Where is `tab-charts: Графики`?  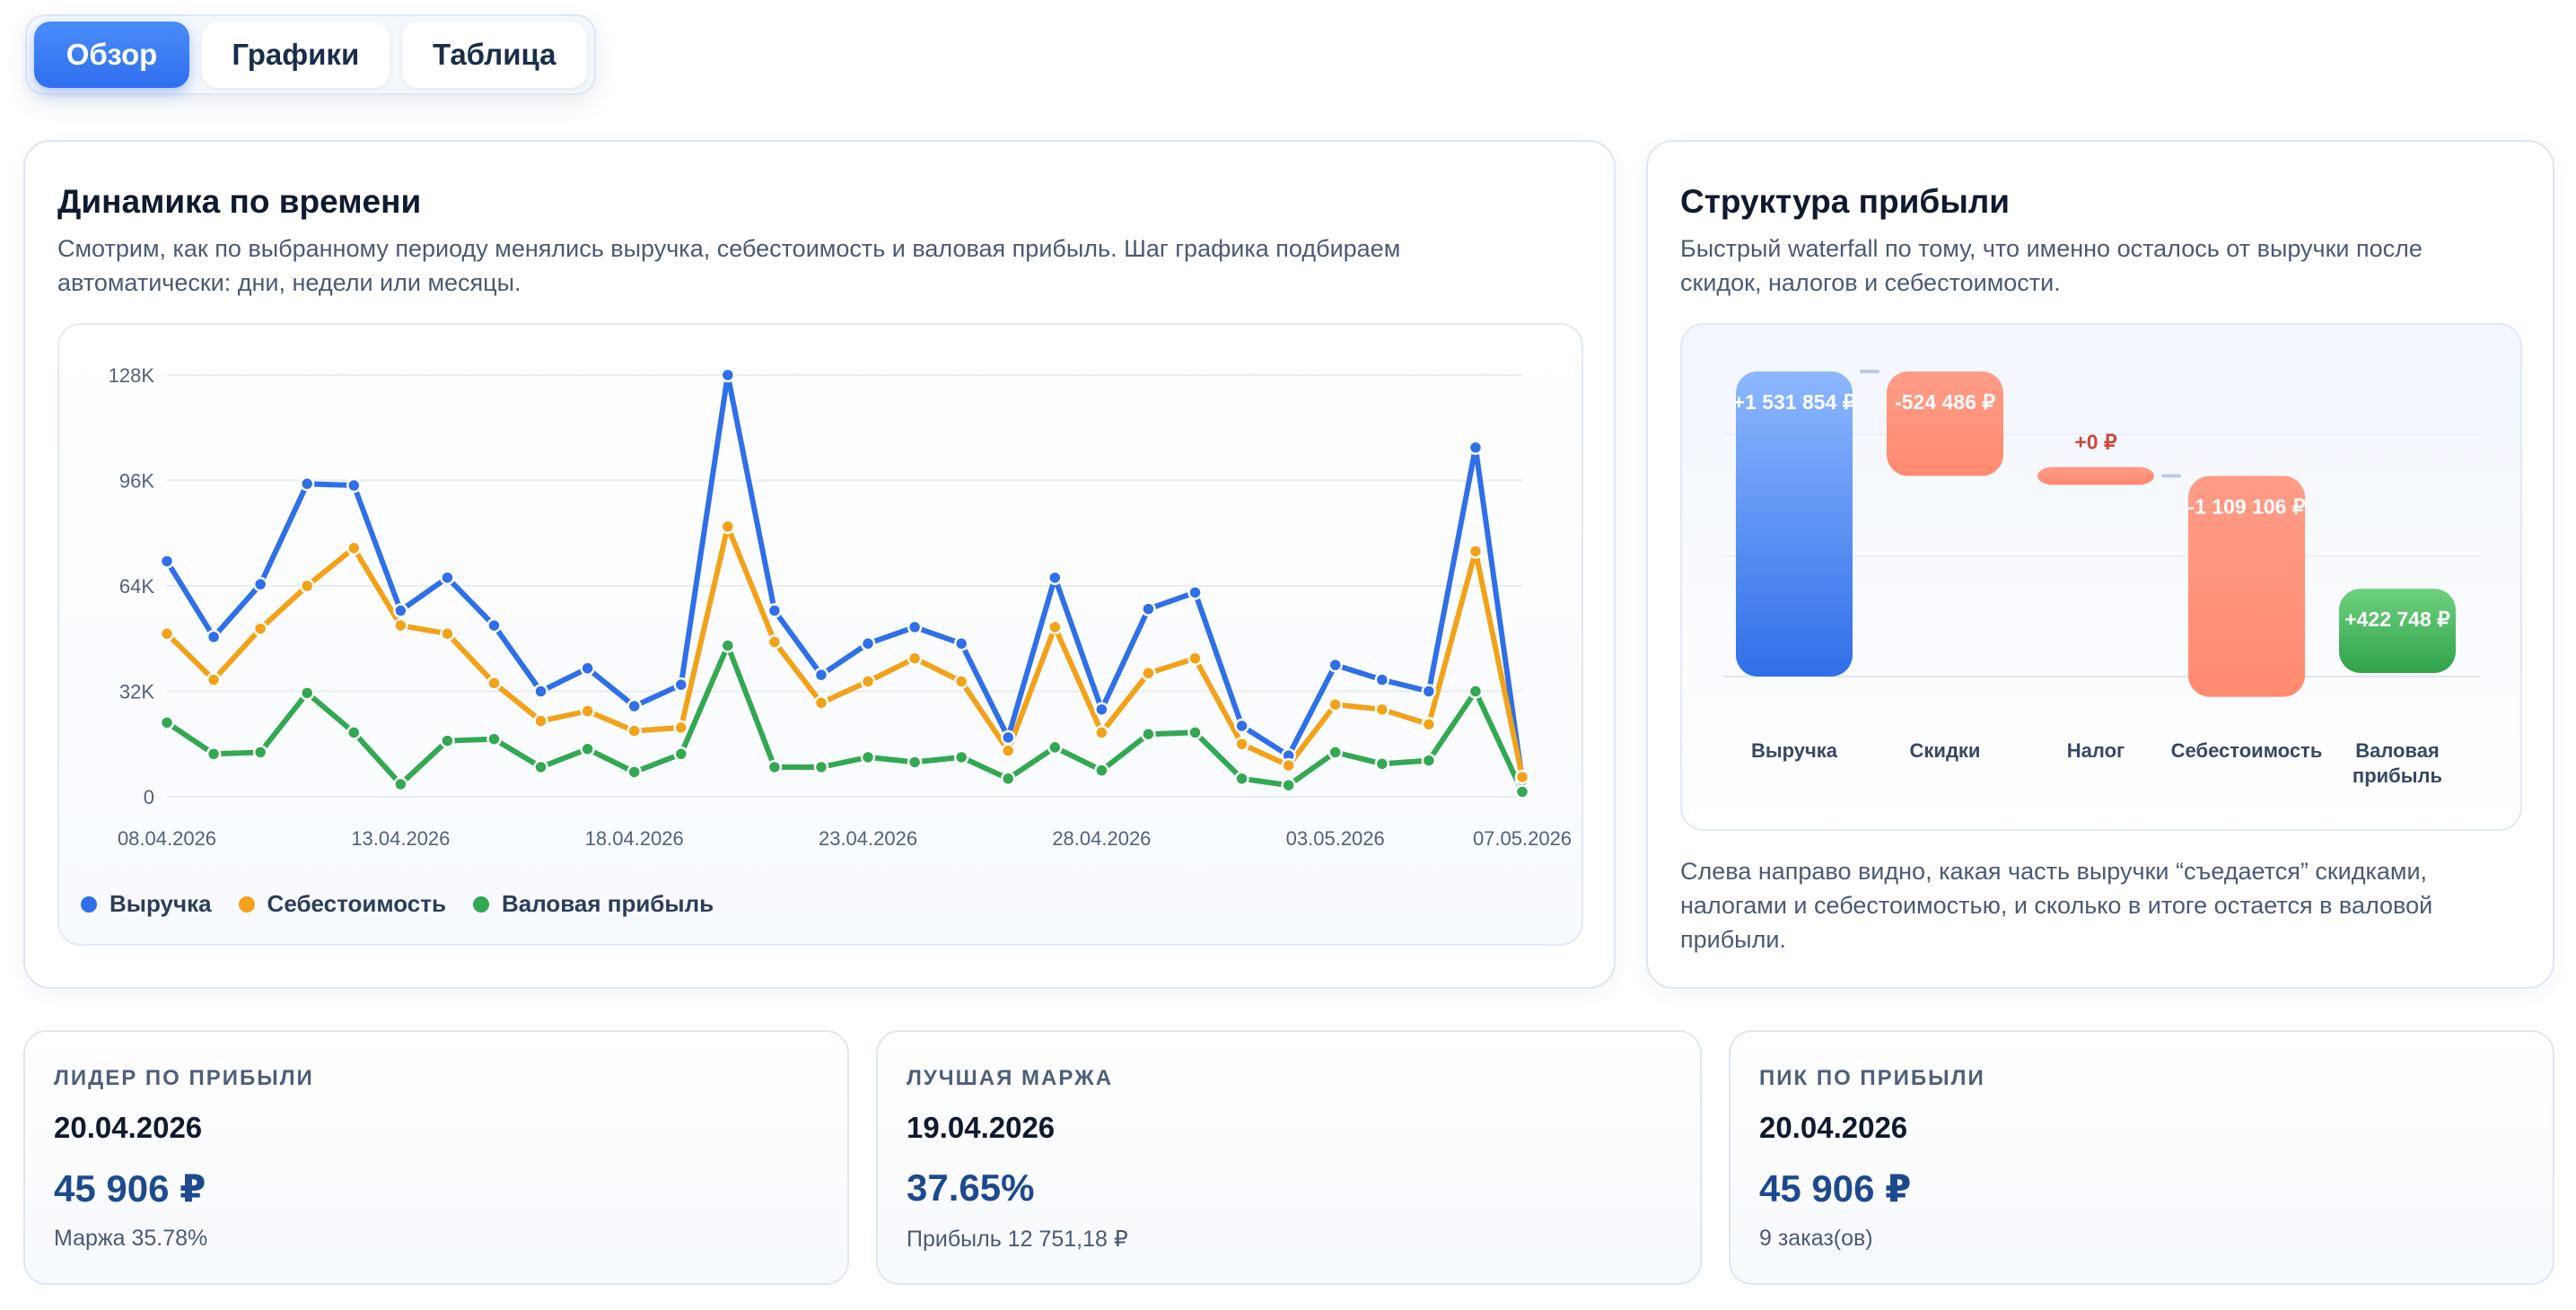
tab-charts: Графики is located at coordinates (296, 55).